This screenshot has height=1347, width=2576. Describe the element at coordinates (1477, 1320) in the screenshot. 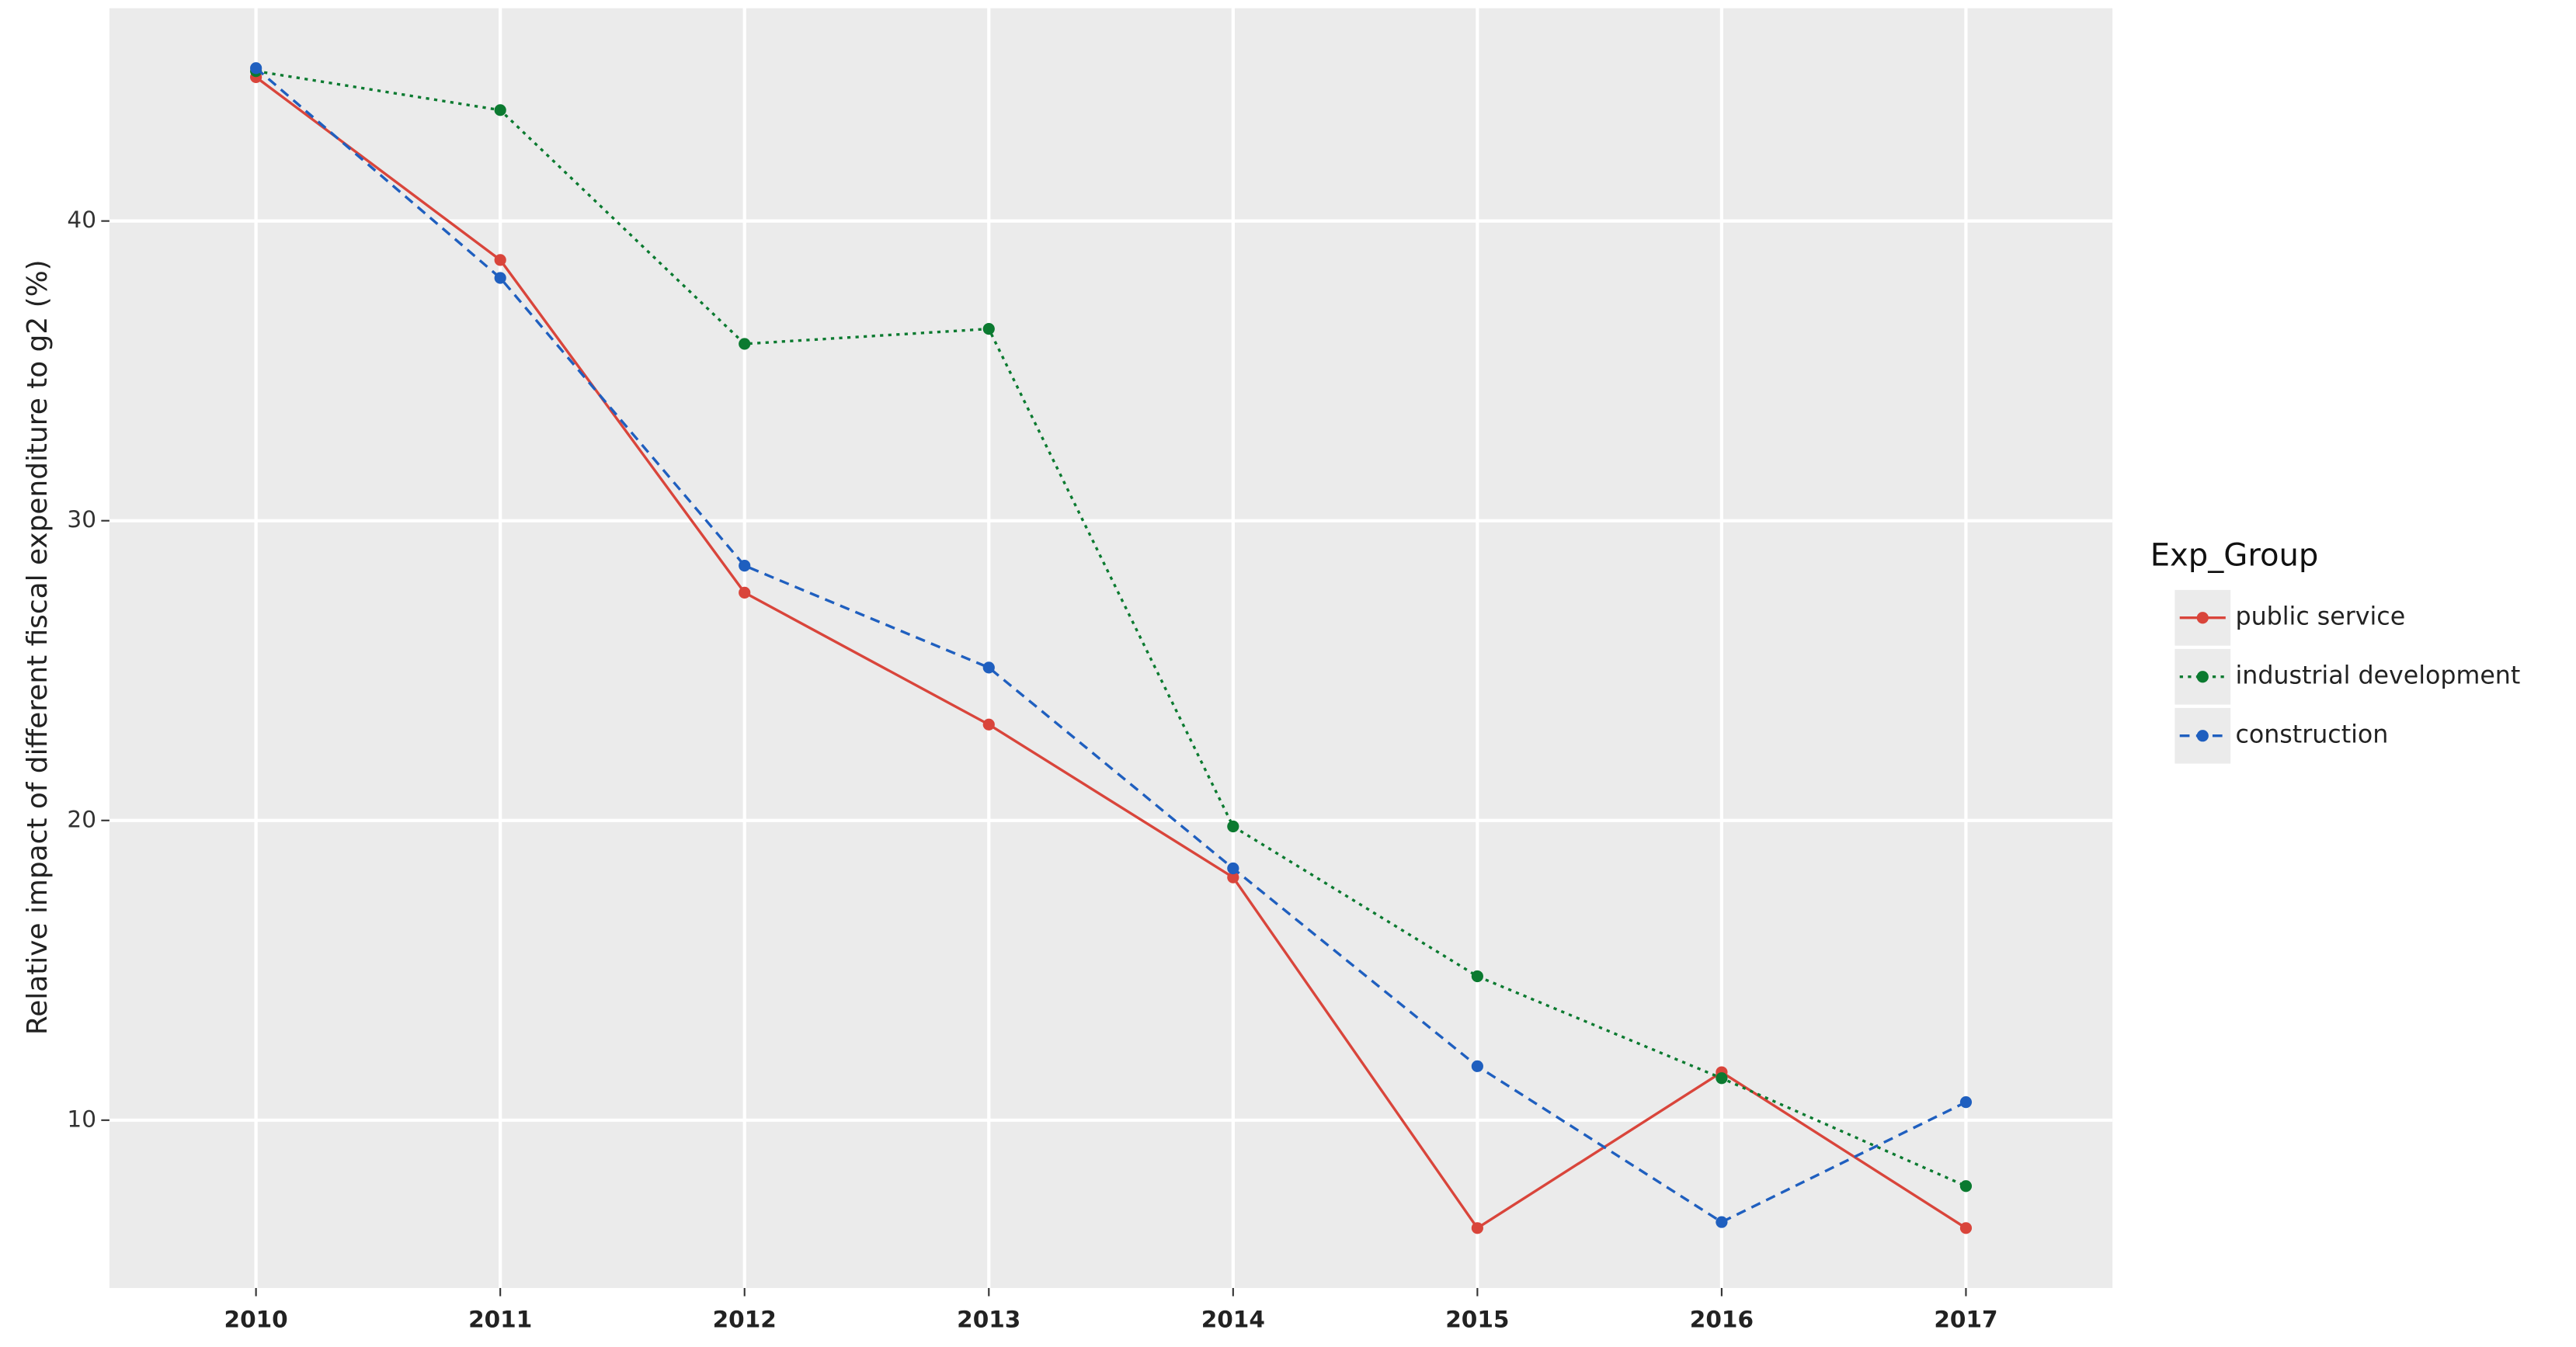

I see `x-tick-label: 2015` at that location.